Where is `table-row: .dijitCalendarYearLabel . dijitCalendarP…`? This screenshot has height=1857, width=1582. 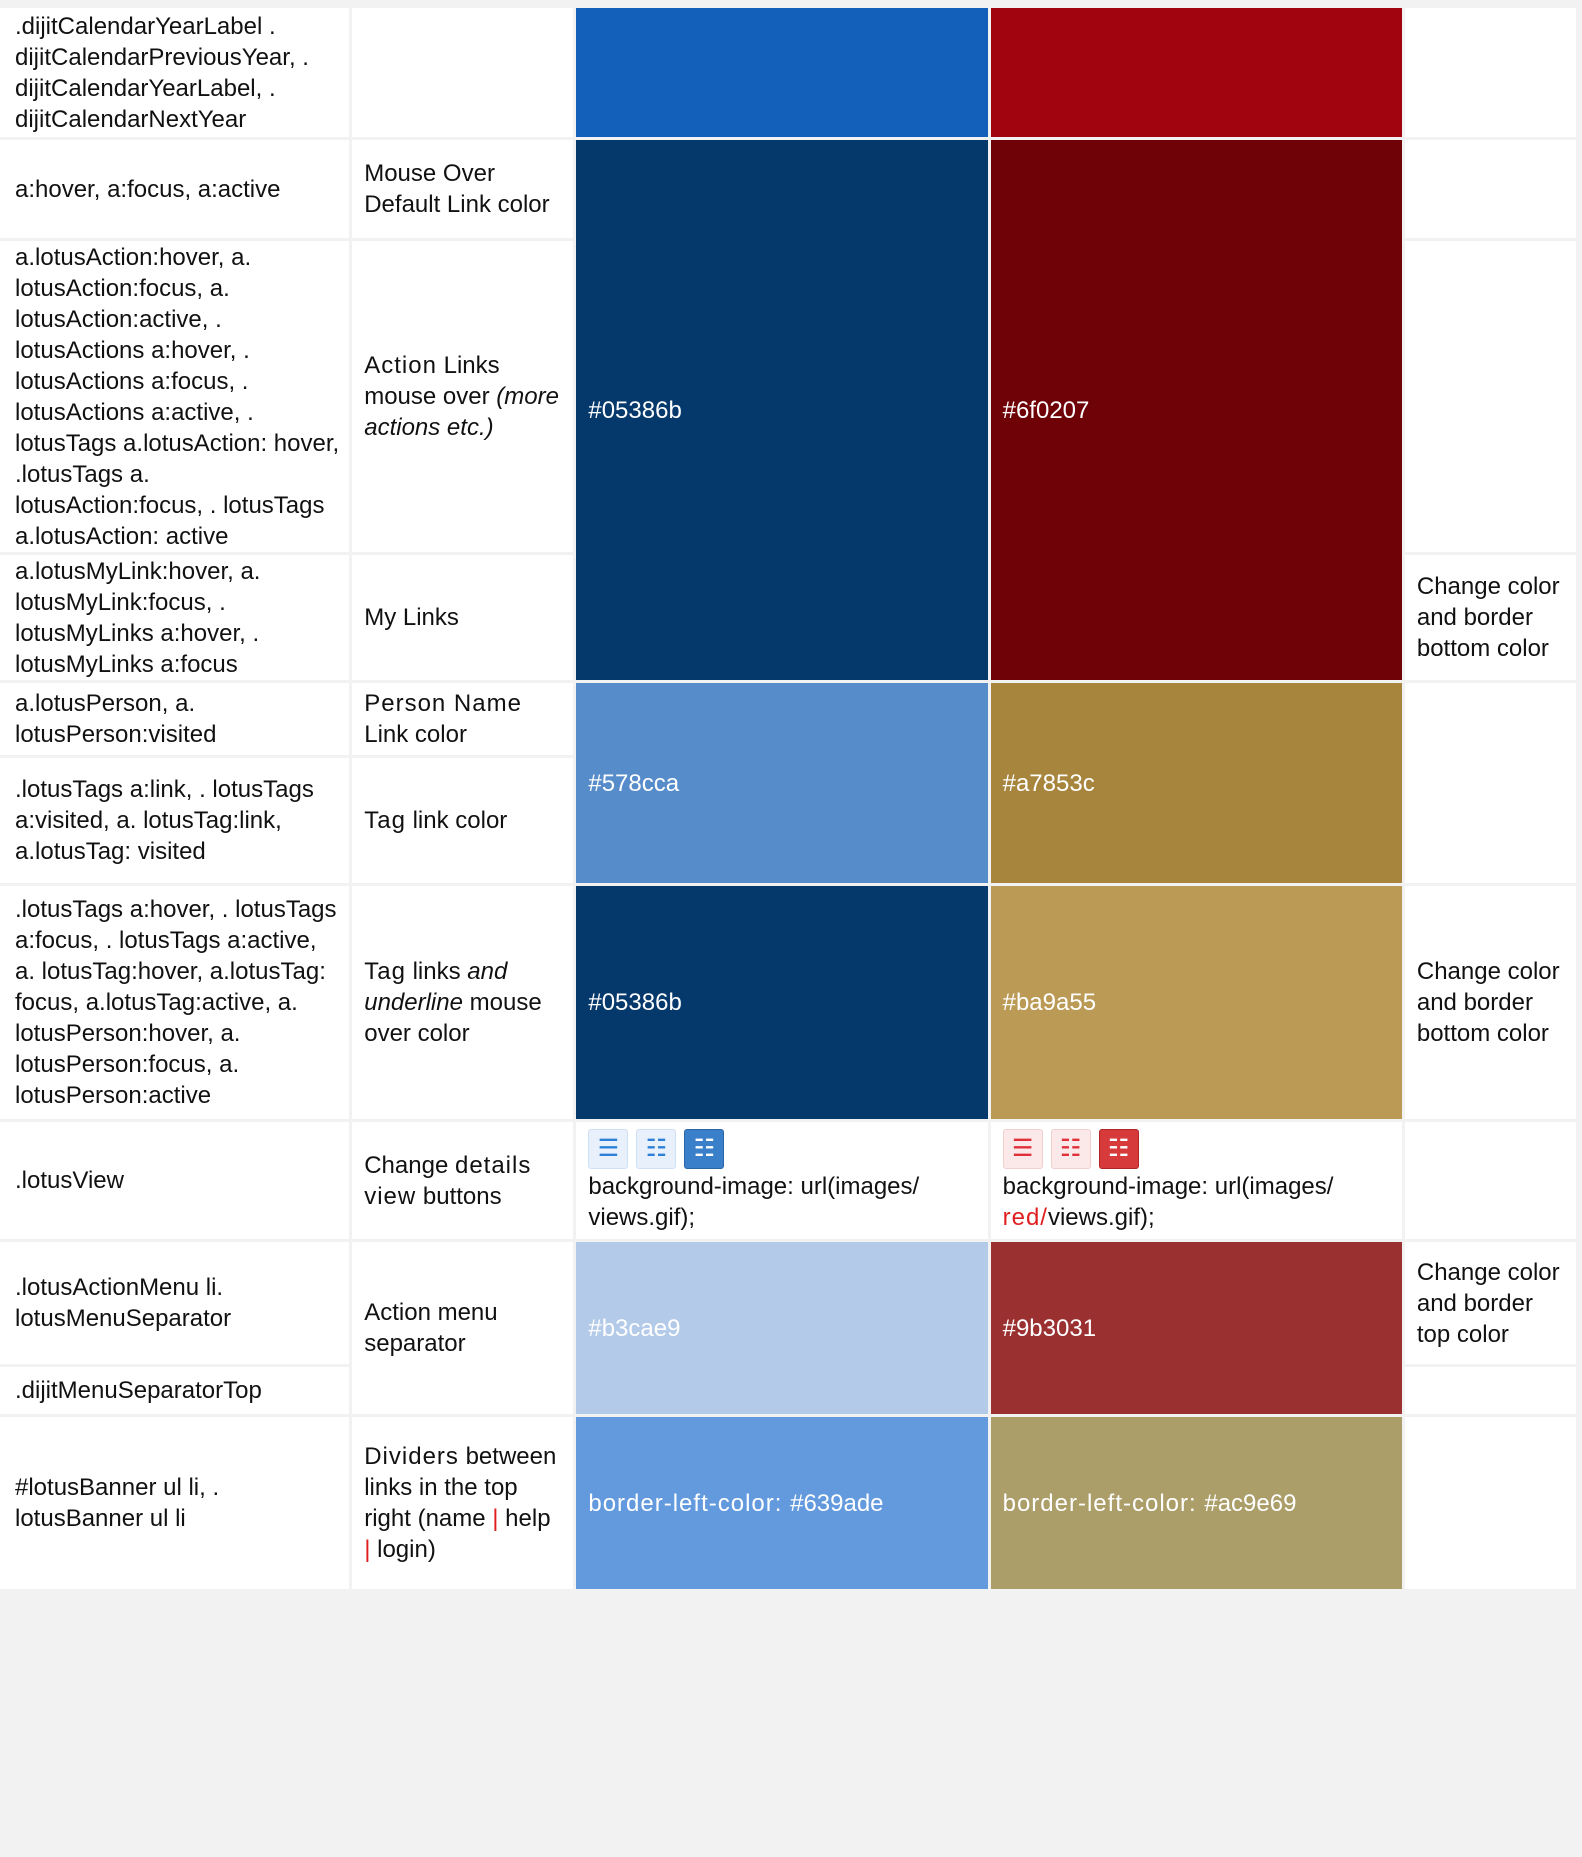 table-row: .dijitCalendarYearLabel . dijitCalendarP… is located at coordinates (788, 72).